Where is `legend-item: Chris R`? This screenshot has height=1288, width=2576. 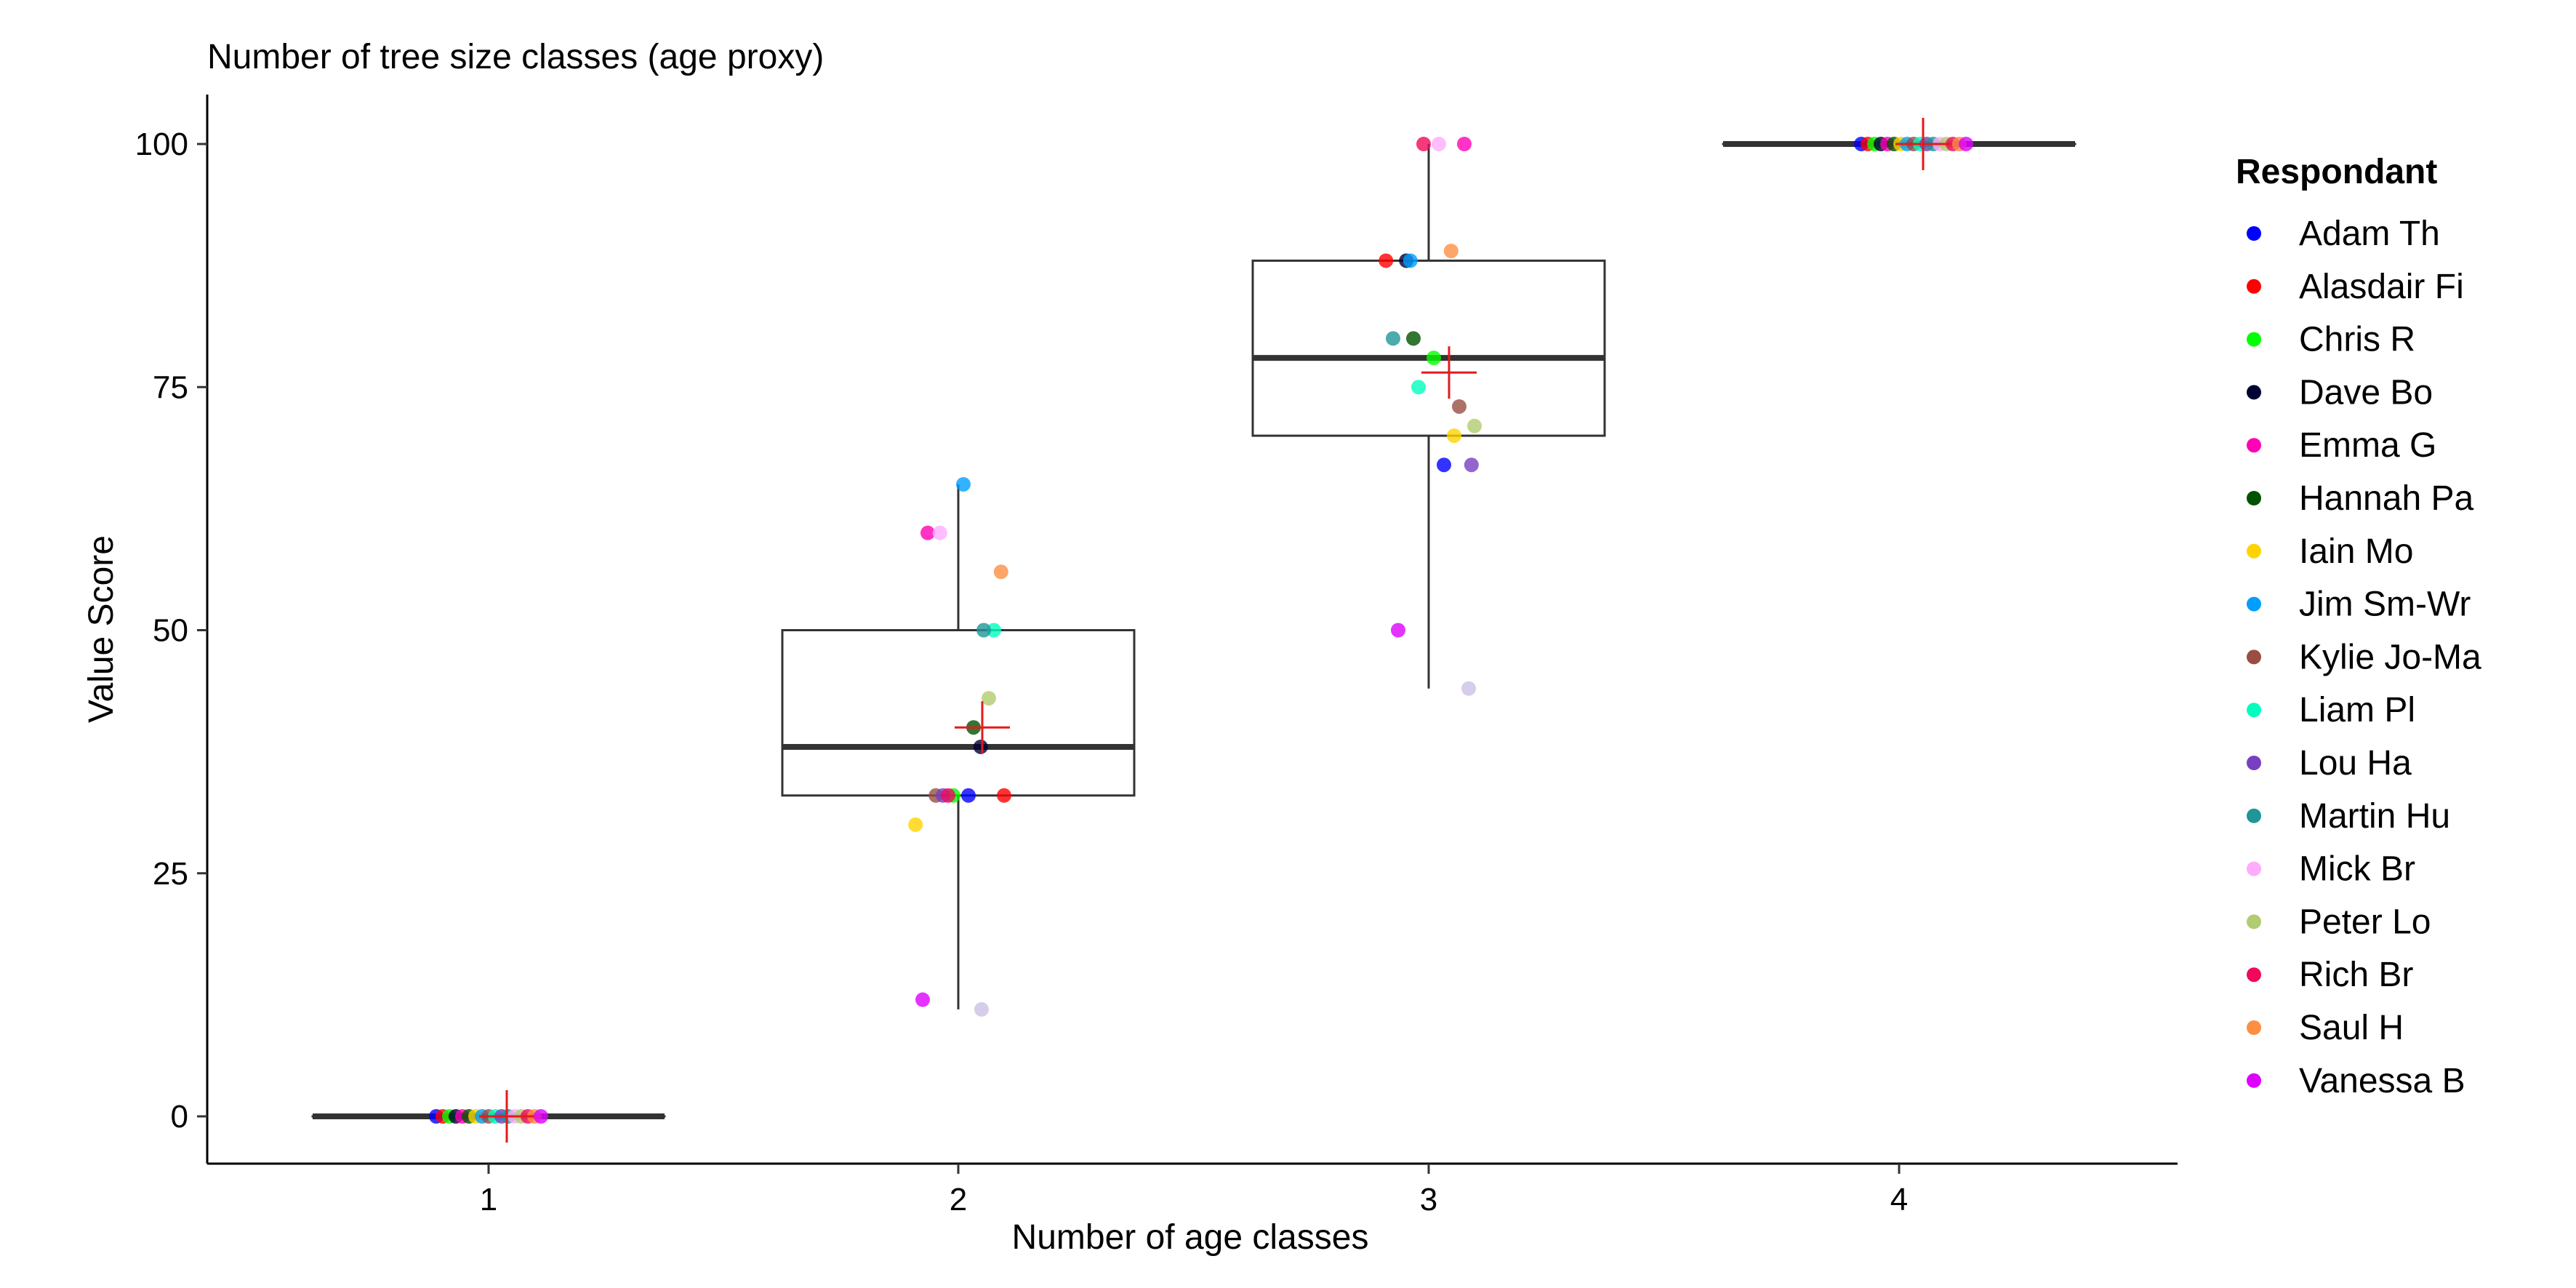 legend-item: Chris R is located at coordinates (2331, 340).